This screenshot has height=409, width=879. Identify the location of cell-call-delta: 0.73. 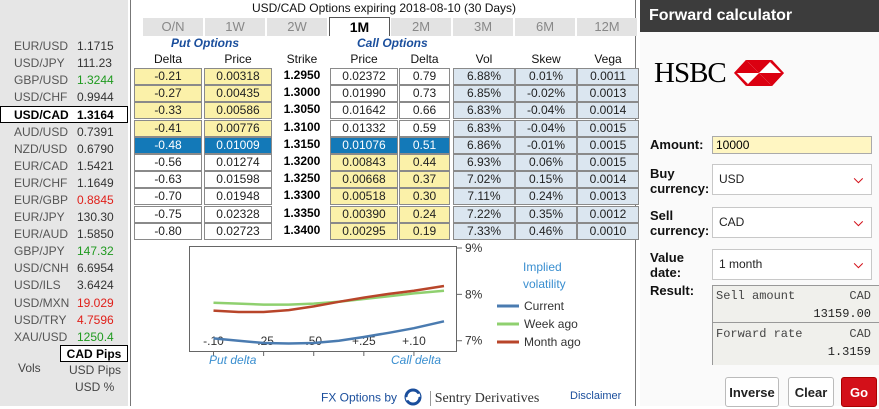
(424, 94).